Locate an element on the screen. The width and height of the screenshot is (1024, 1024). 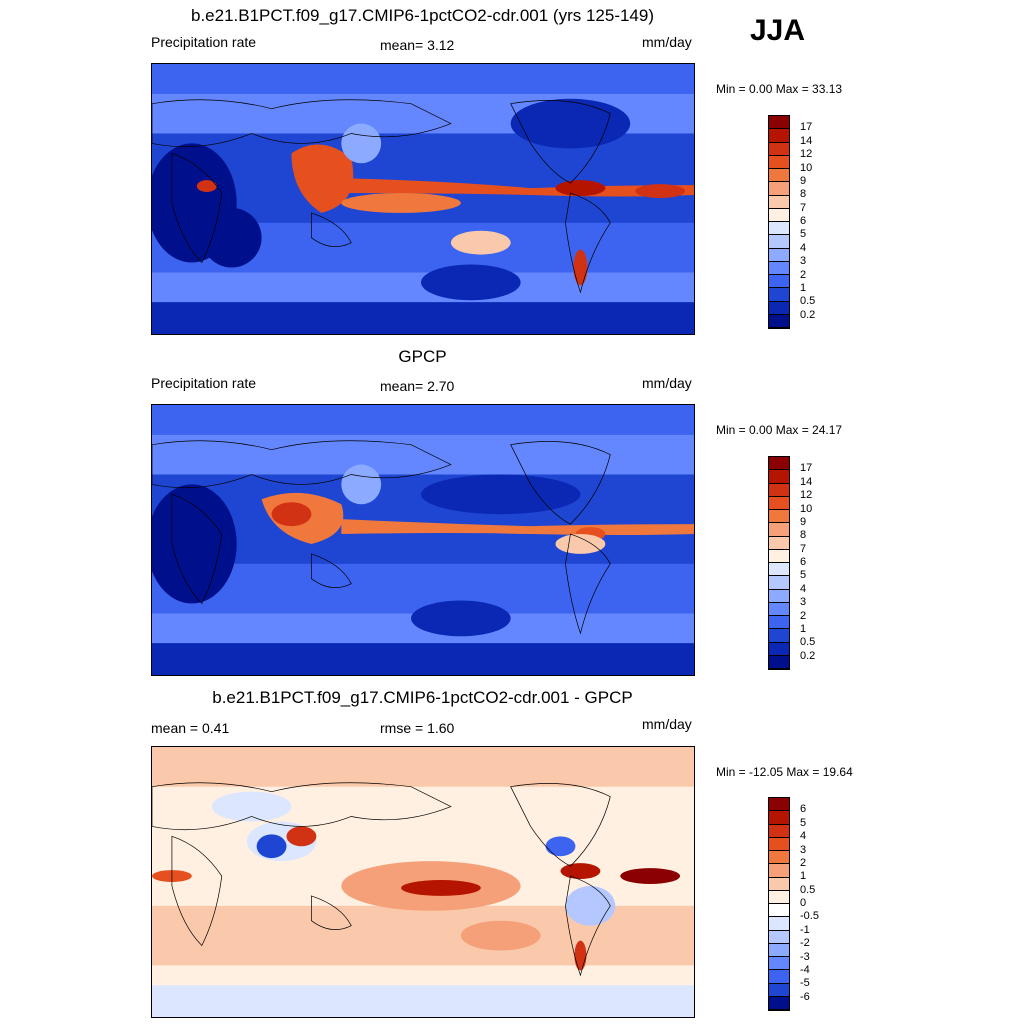
min-max-label: Min = 0.00 Max = 24.17 is located at coordinates (779, 430).